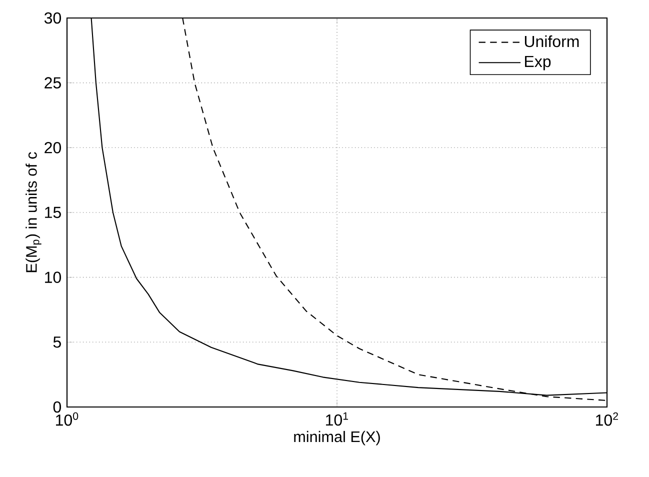 This screenshot has width=649, height=477. What do you see at coordinates (53, 148) in the screenshot?
I see `y-tick-label: 20` at bounding box center [53, 148].